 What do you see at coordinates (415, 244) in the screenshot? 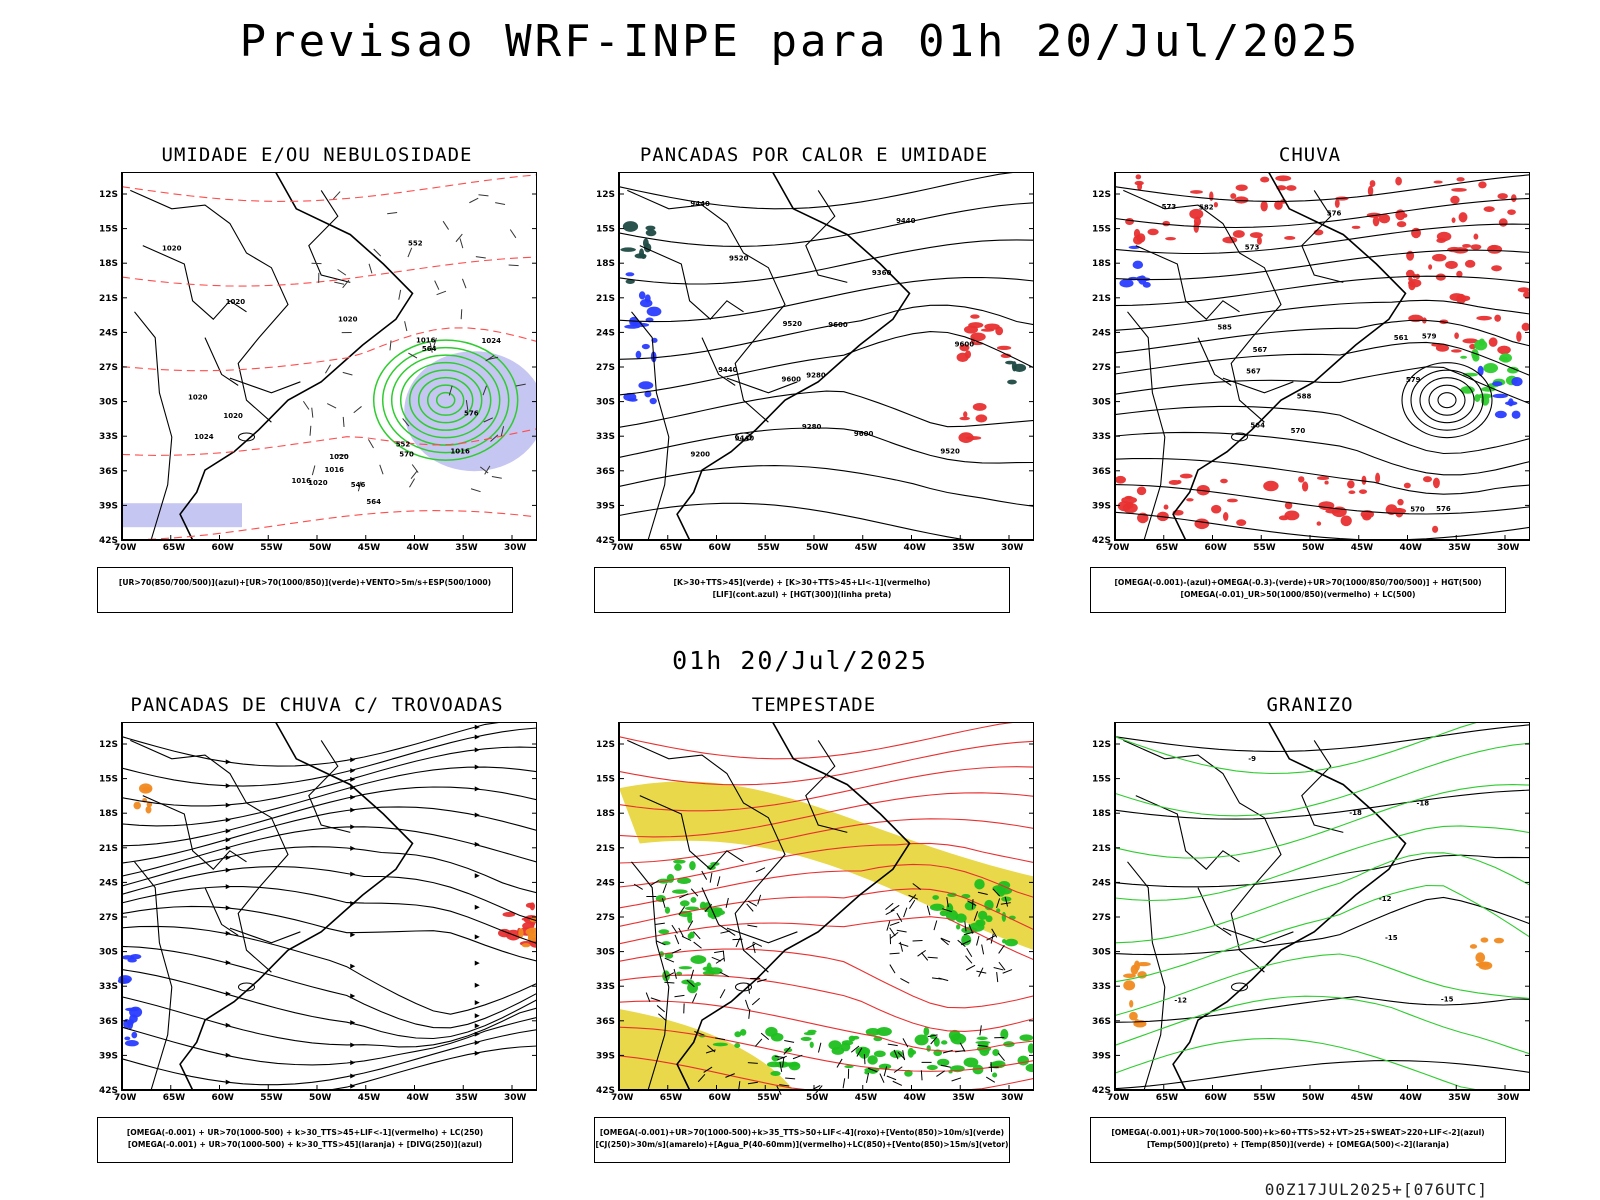
I see `contour-label: 552` at bounding box center [415, 244].